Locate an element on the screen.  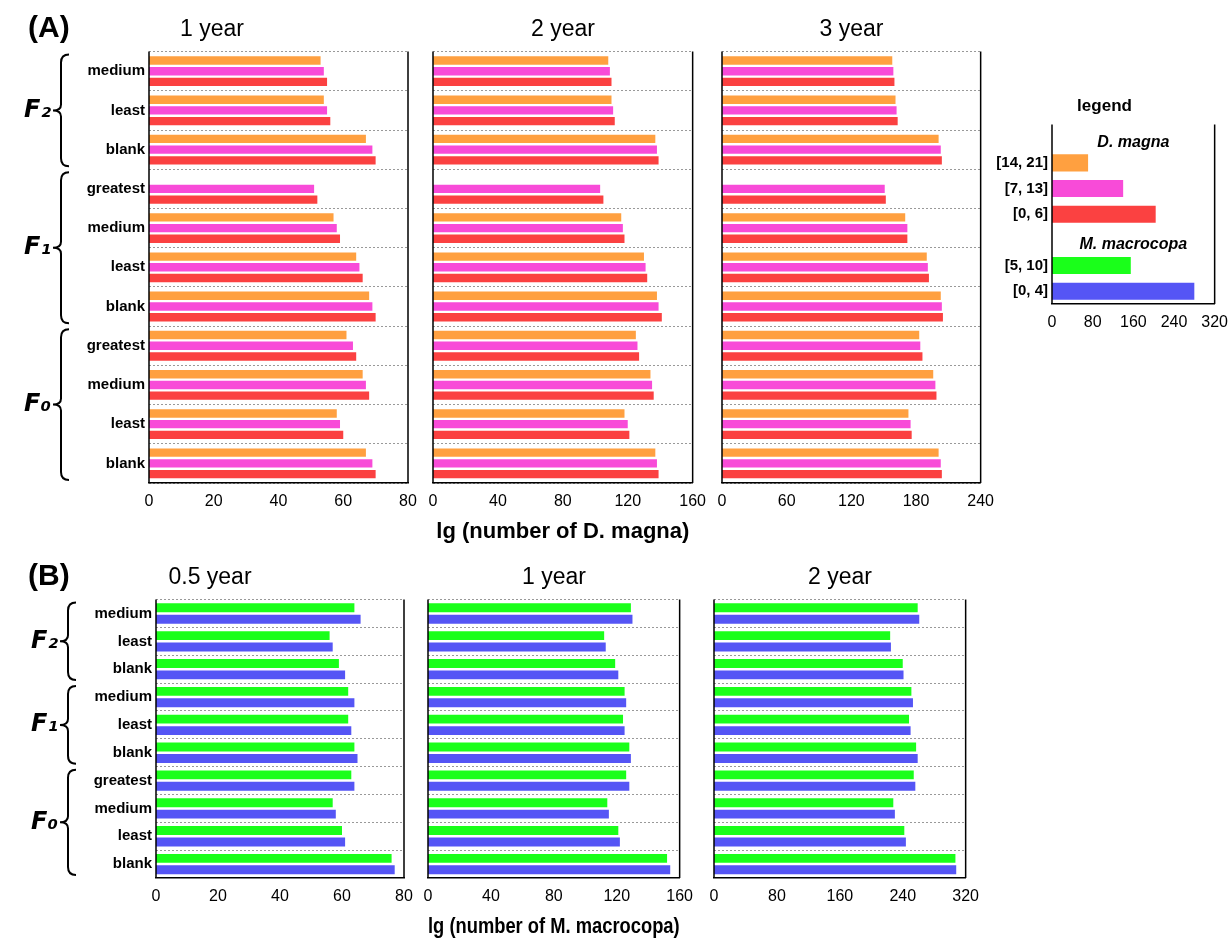
y-tick-label: [5, 10] is located at coordinates (1026, 264).